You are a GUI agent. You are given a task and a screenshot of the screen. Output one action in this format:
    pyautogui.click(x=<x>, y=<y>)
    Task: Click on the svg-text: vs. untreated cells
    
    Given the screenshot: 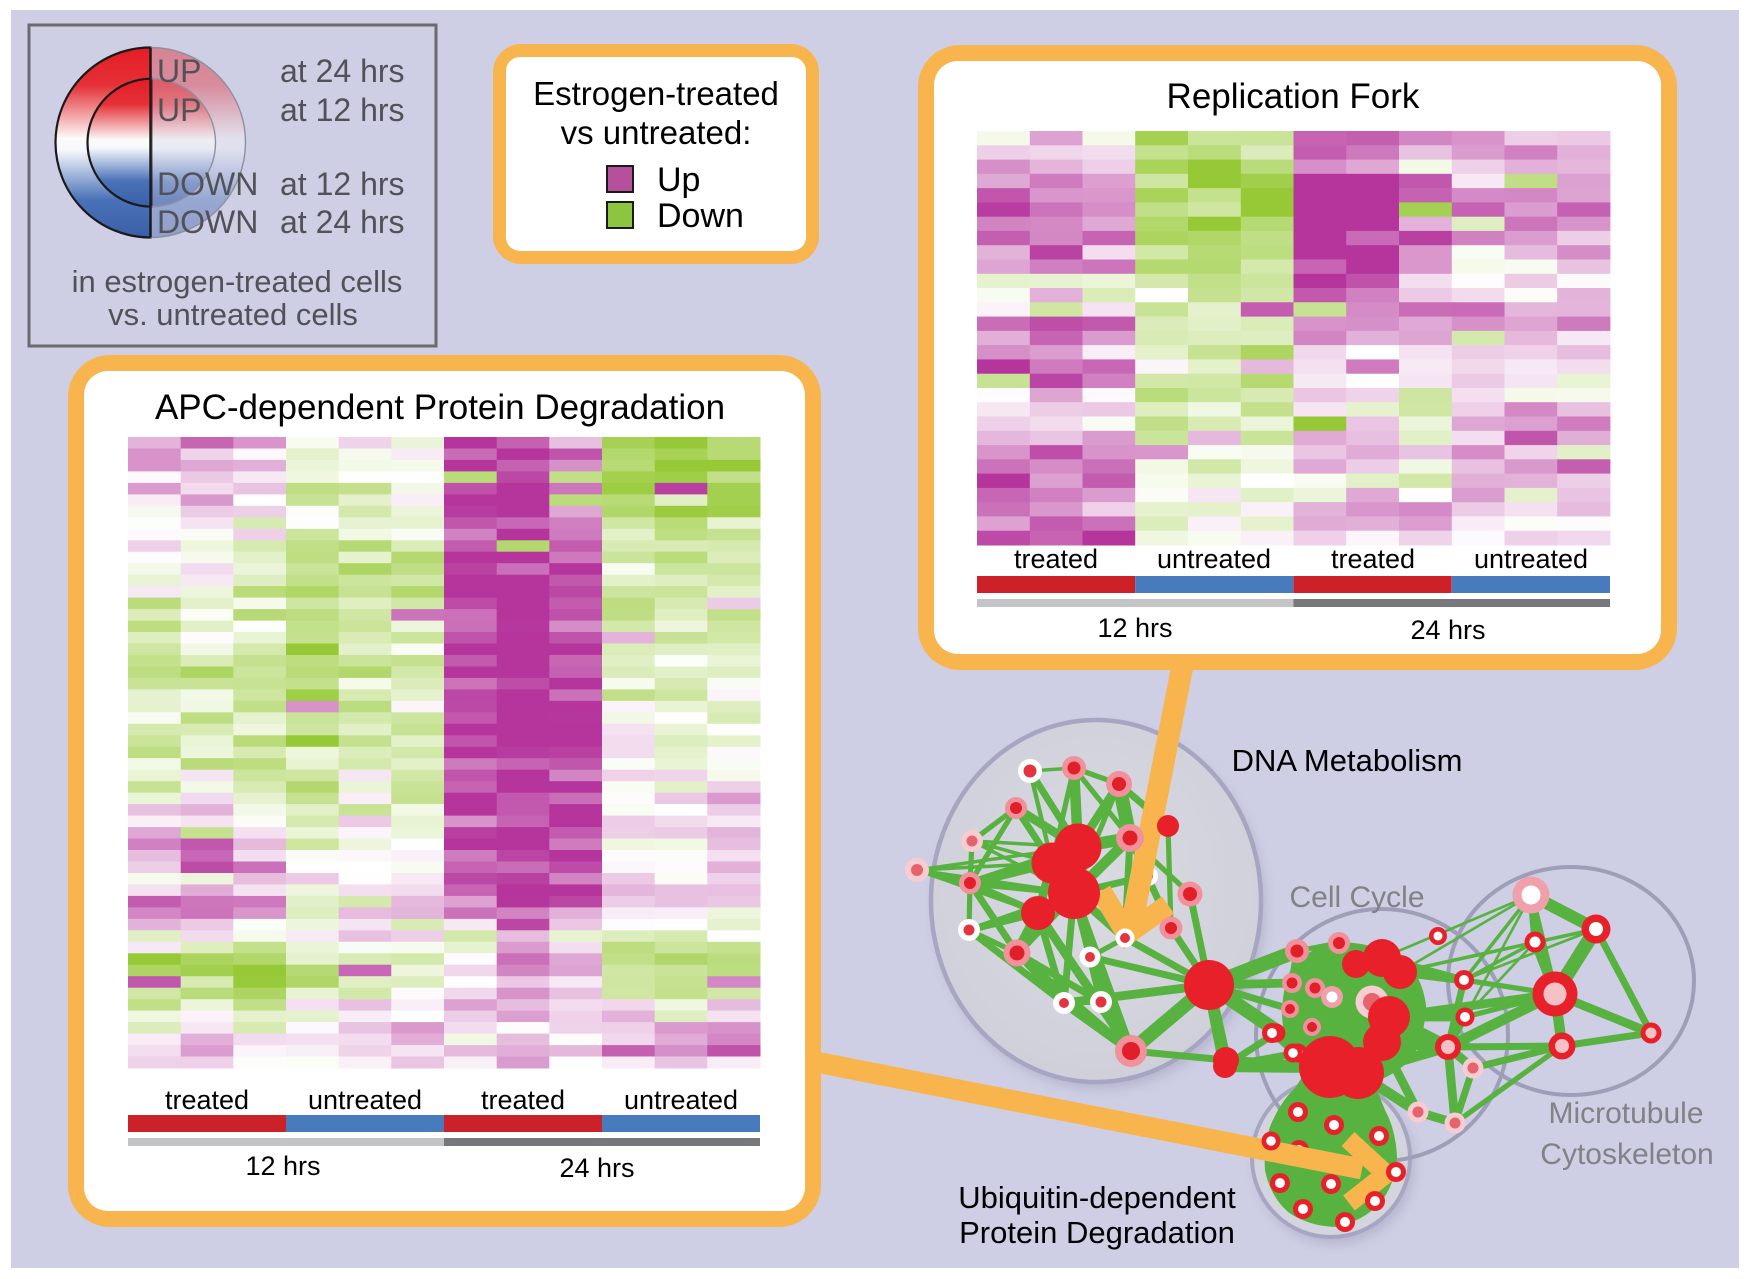 What is the action you would take?
    pyautogui.click(x=233, y=314)
    